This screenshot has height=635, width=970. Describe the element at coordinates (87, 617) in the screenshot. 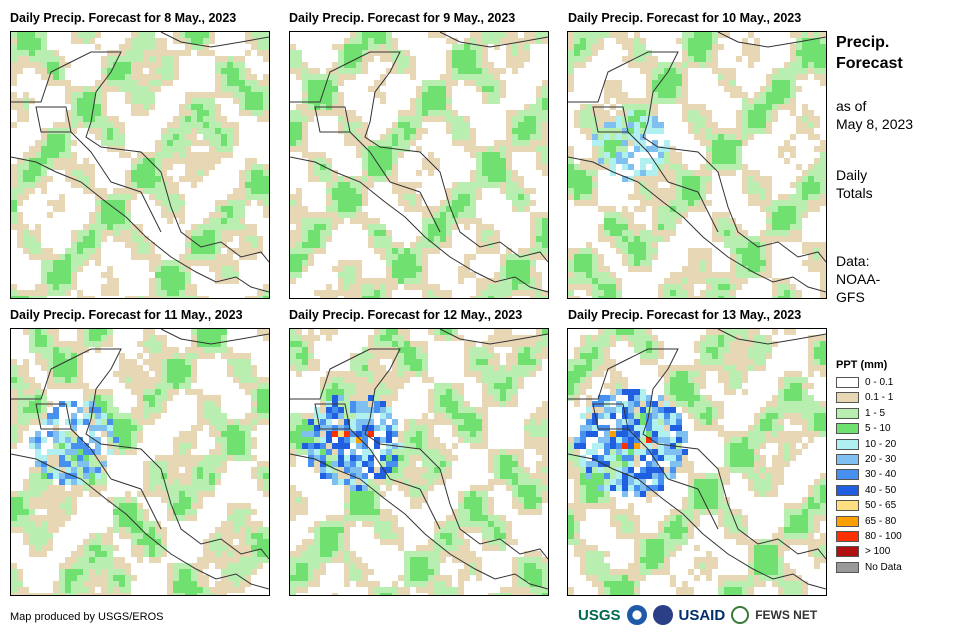

I see `map-credit: Map produced by USGS/EROS` at that location.